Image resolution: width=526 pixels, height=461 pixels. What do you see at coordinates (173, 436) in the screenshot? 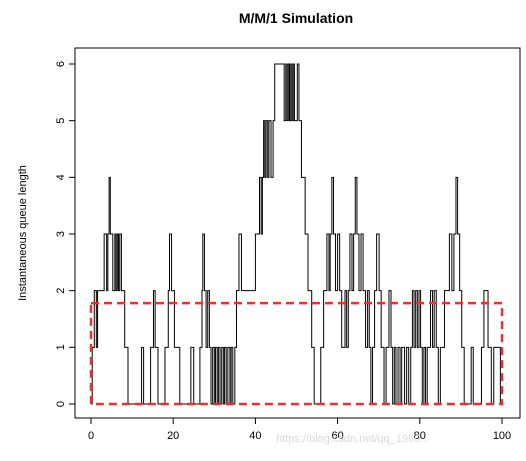
I see `x-tick-label-1: 20` at bounding box center [173, 436].